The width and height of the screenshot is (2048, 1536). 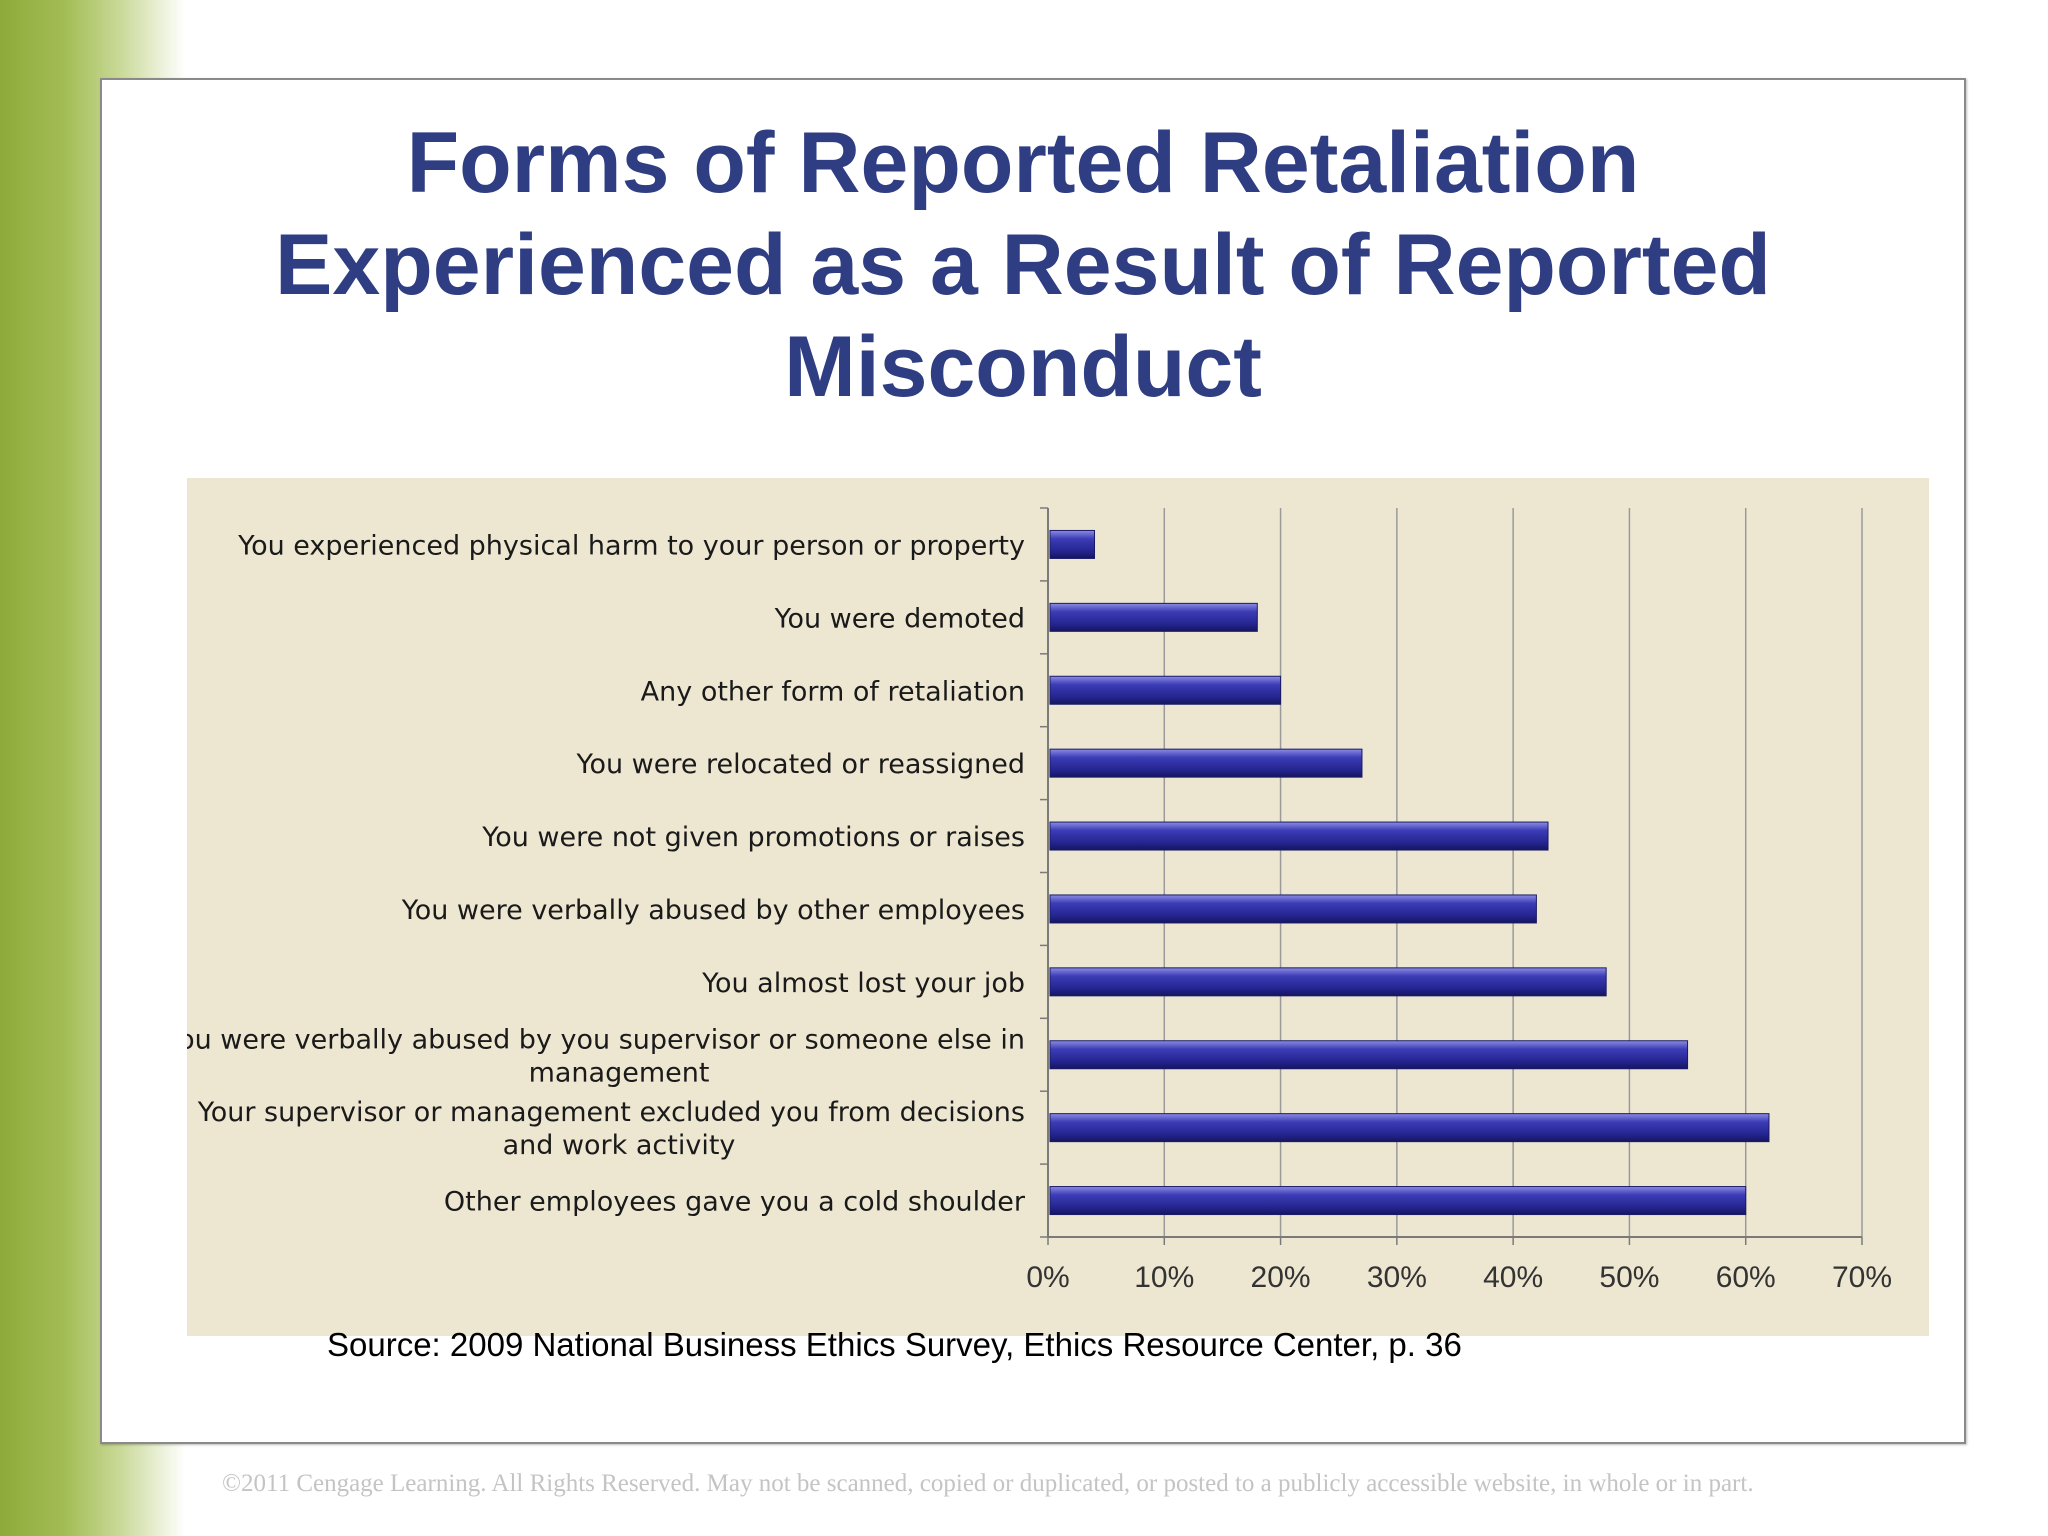 What do you see at coordinates (899, 618) in the screenshot?
I see `category-label: You were demoted` at bounding box center [899, 618].